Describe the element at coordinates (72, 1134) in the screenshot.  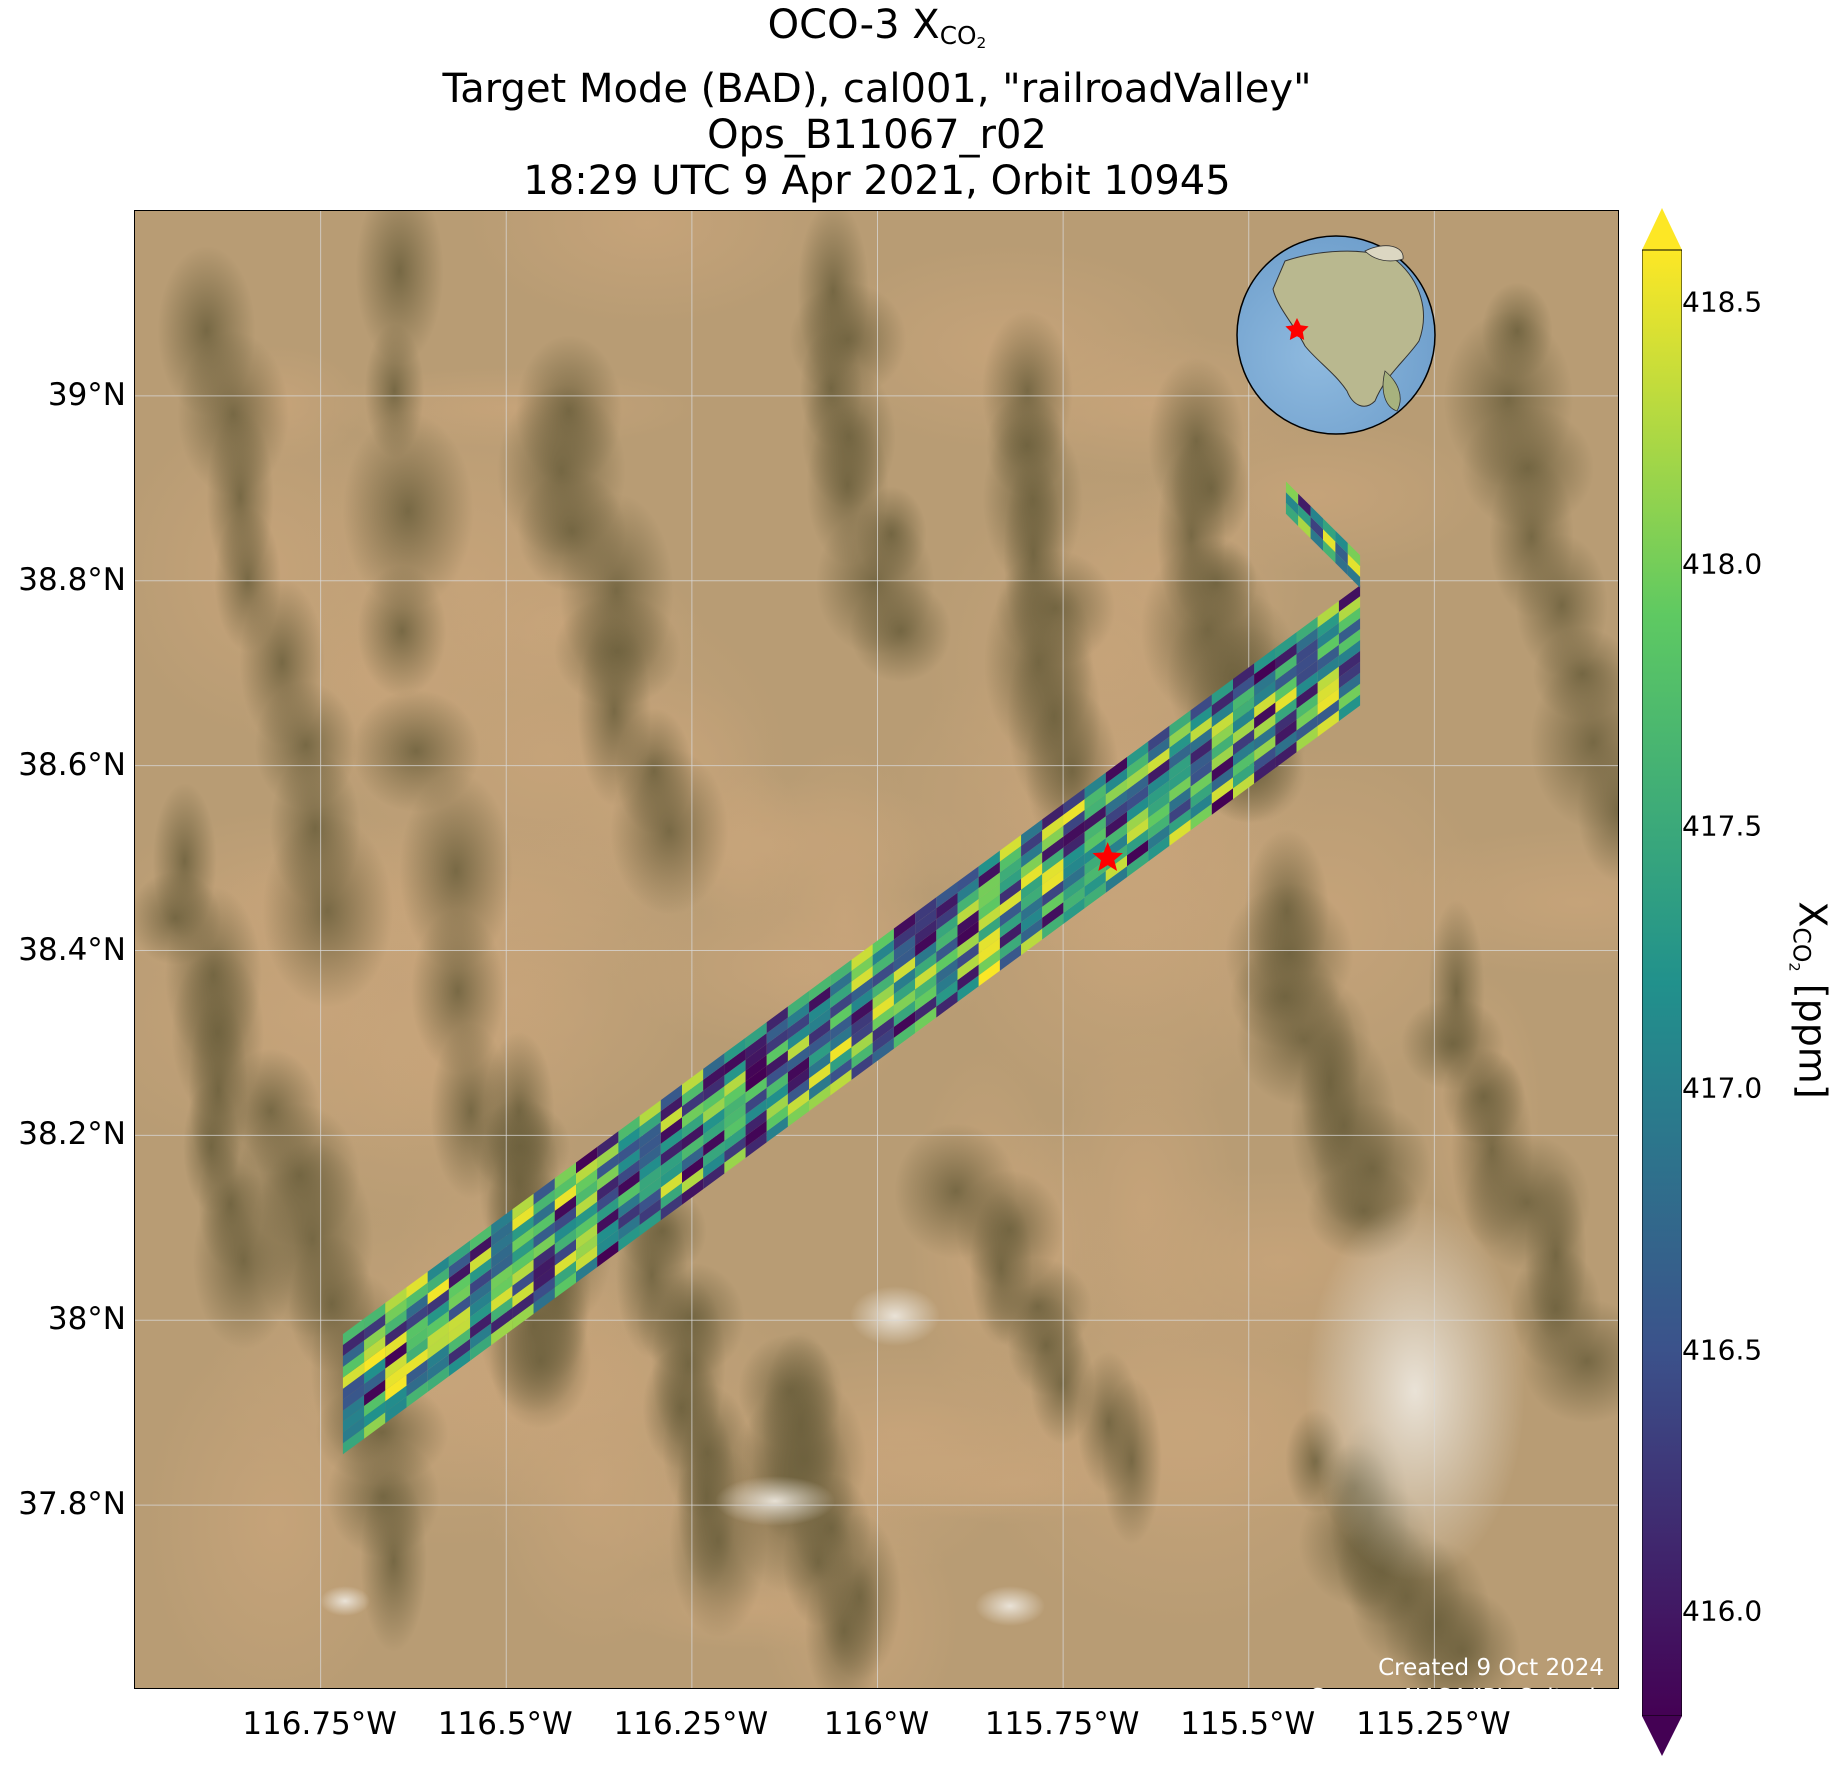
I see `lat-tick-label: 38.2°N` at that location.